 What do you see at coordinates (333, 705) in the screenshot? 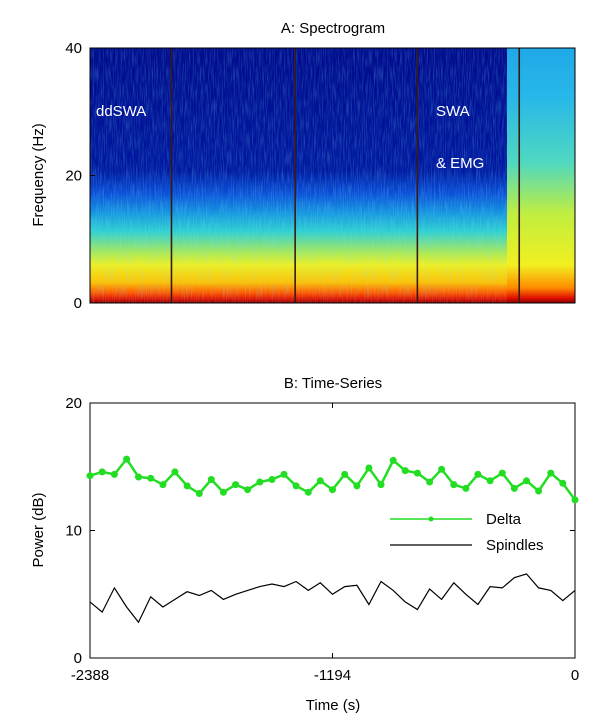
I see `timeseries-x-axis-label: Time (s)` at bounding box center [333, 705].